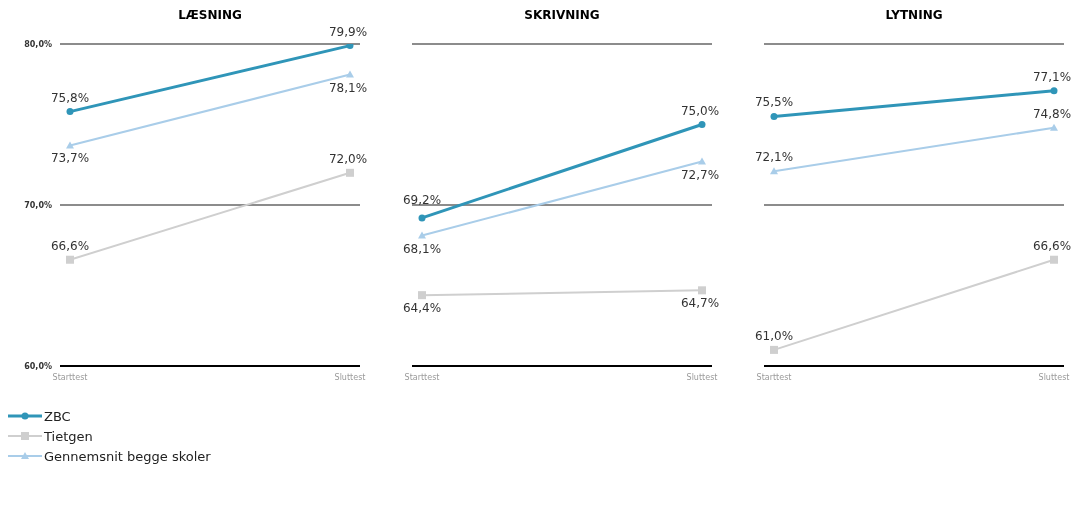 This screenshot has height=512, width=1086. What do you see at coordinates (1052, 113) in the screenshot?
I see `data-label: 74,8%` at bounding box center [1052, 113].